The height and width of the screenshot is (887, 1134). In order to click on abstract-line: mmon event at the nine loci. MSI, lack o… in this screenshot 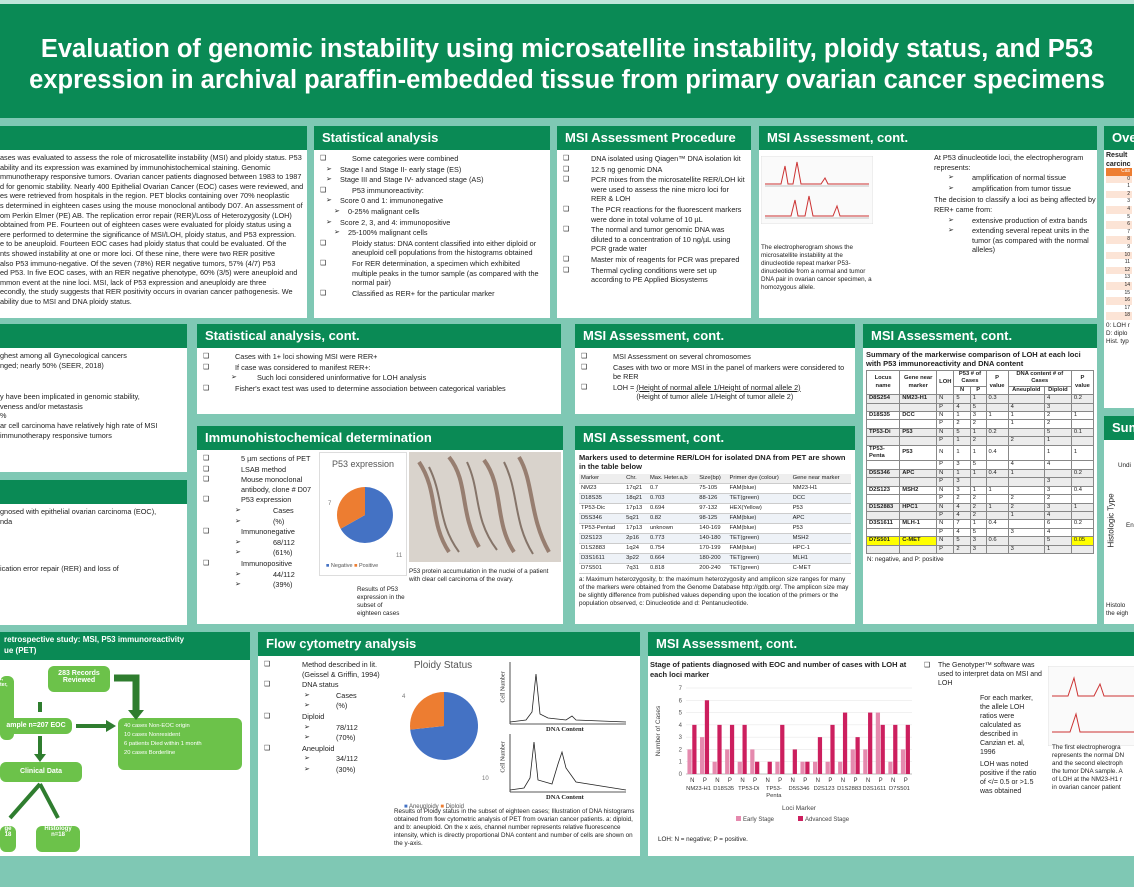, I will do `click(133, 282)`.